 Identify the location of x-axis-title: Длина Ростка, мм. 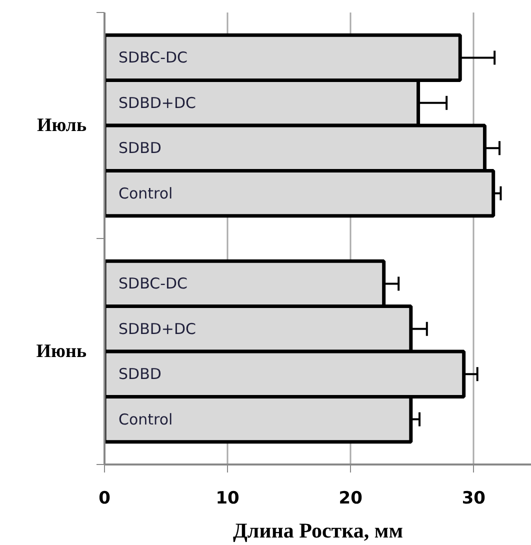
(318, 530).